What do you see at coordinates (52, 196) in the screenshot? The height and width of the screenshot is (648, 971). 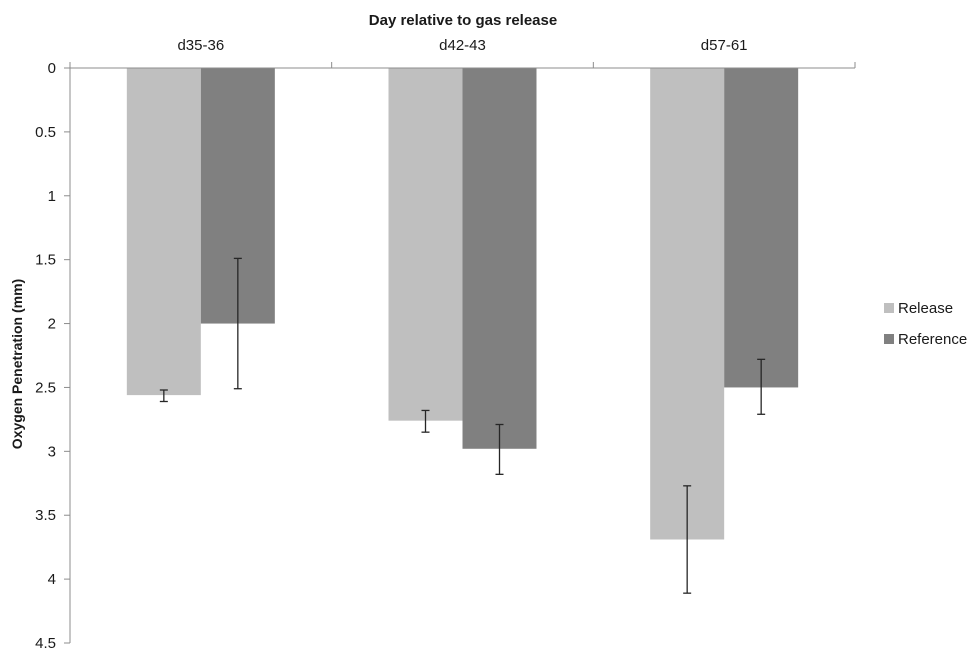 I see `y-tick-label: 1` at bounding box center [52, 196].